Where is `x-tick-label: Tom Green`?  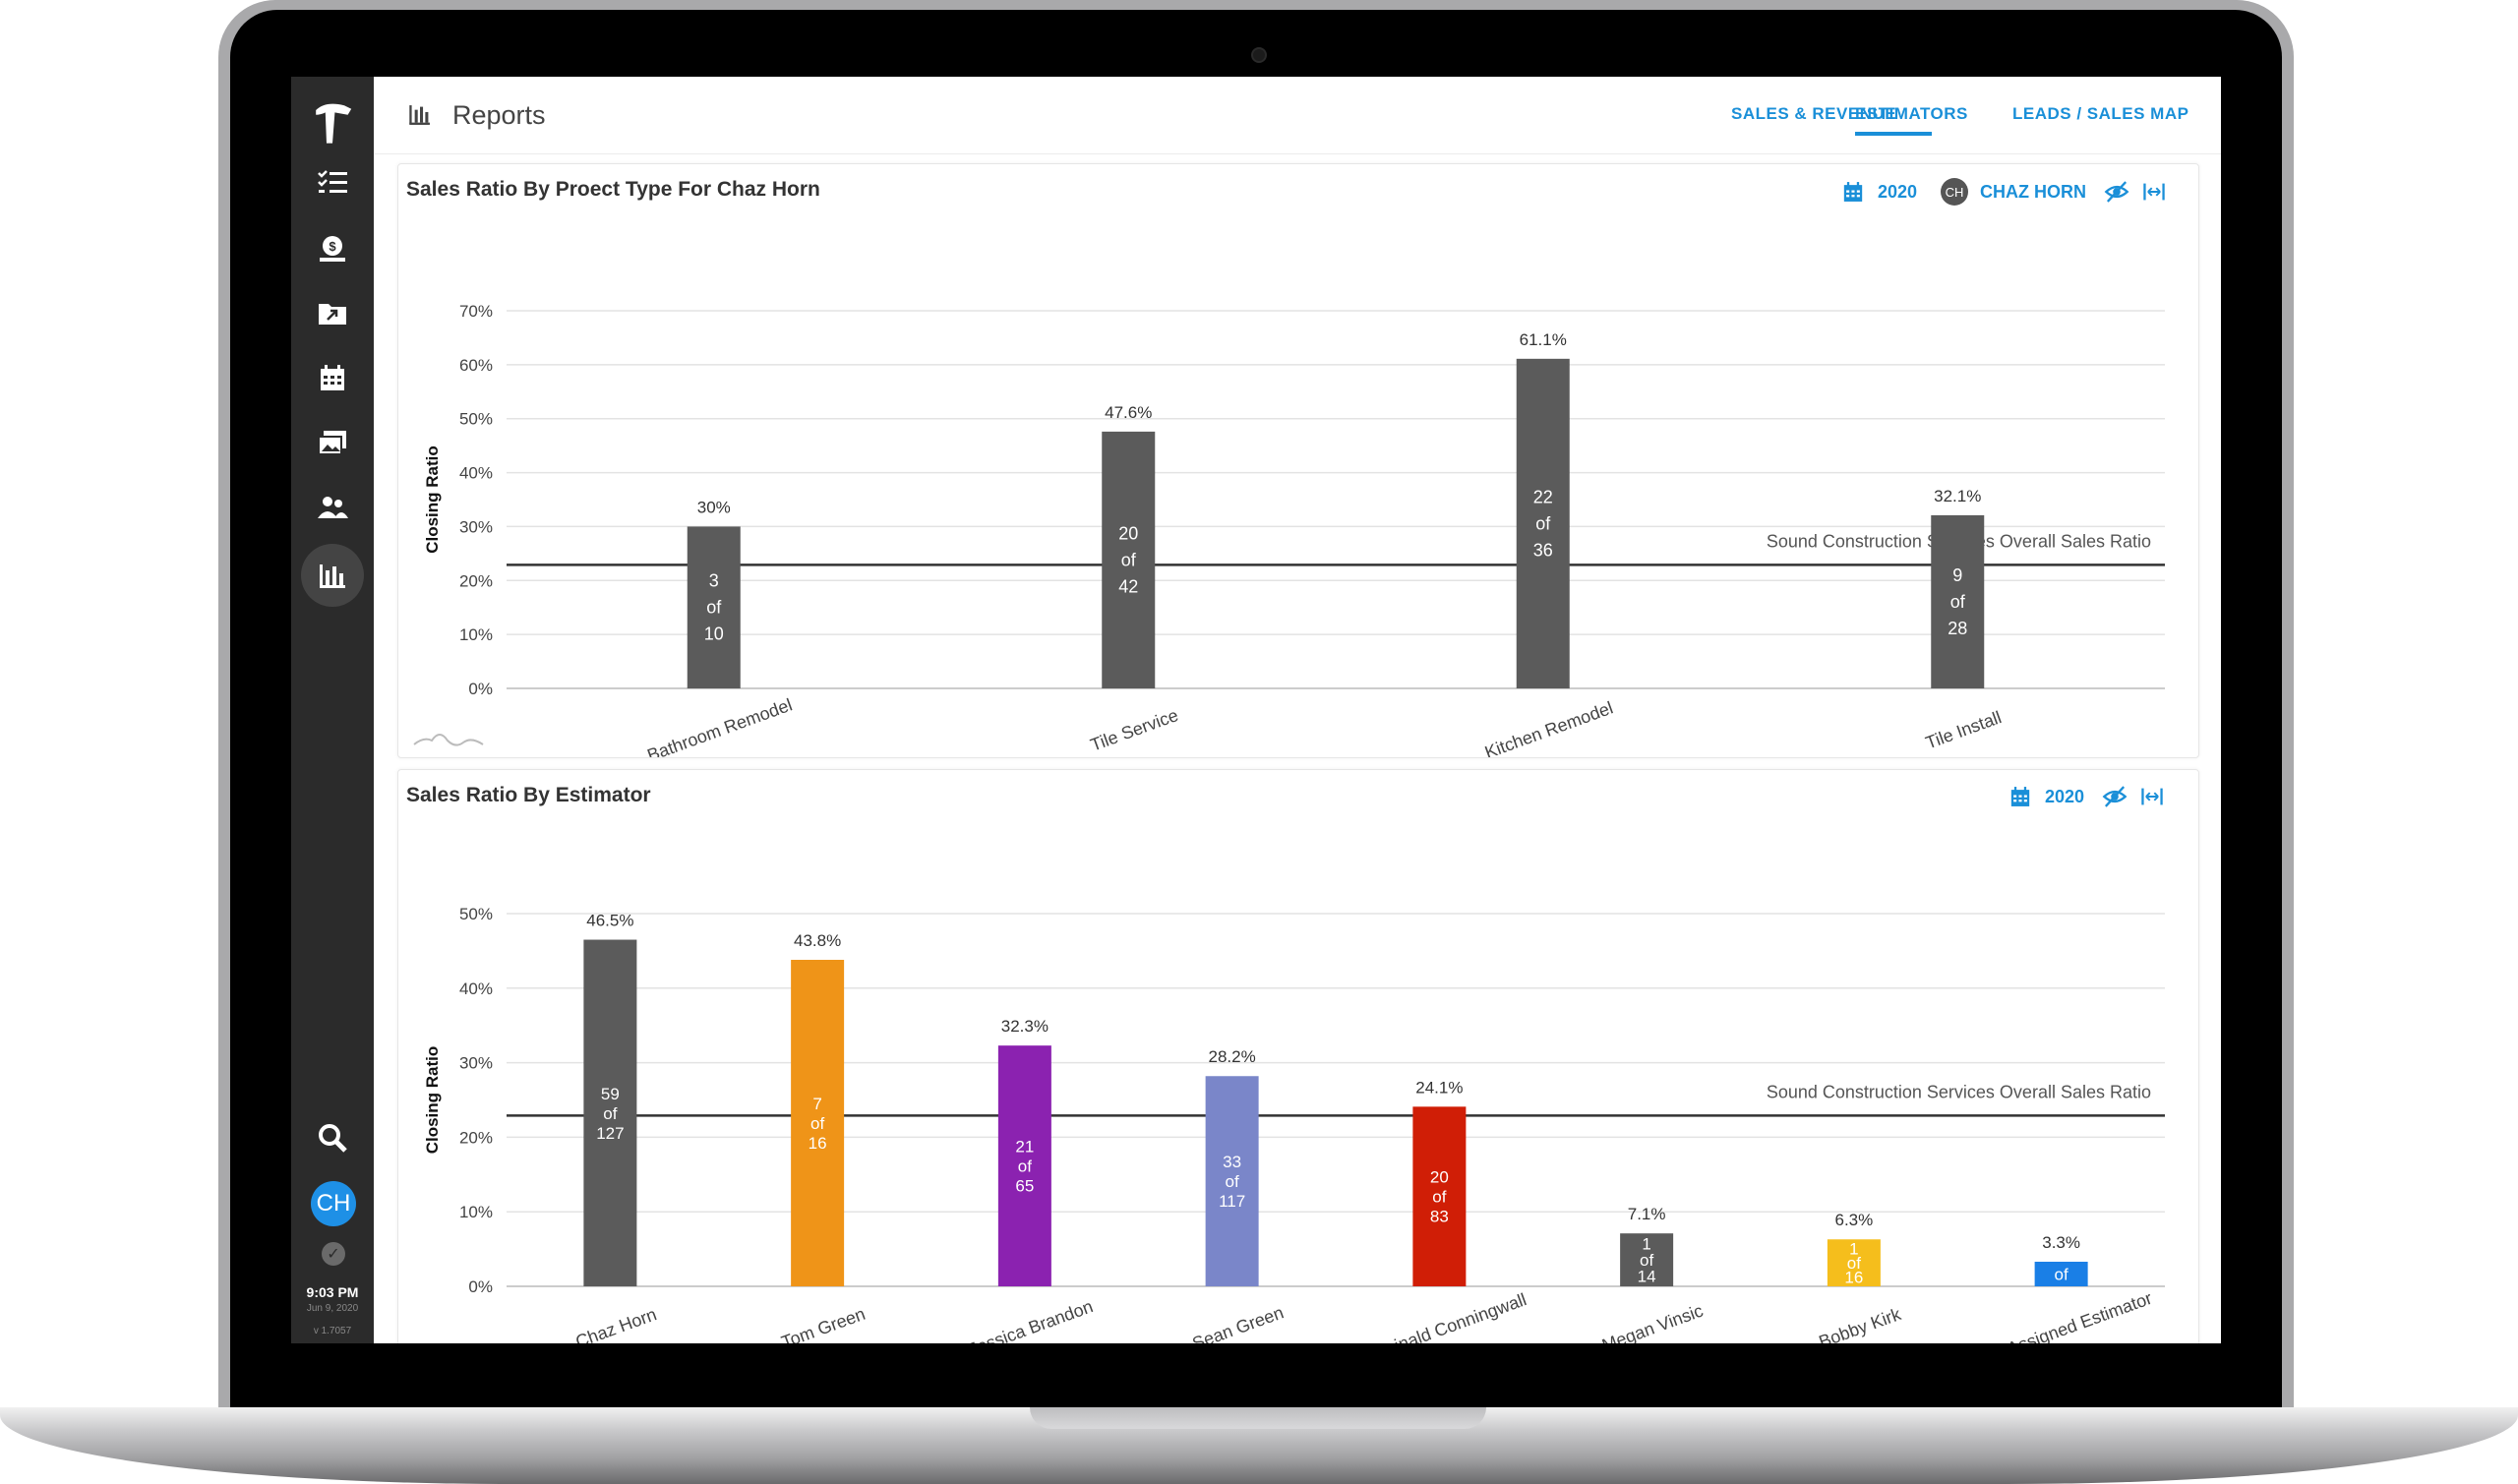 x-tick-label: Tom Green is located at coordinates (824, 1324).